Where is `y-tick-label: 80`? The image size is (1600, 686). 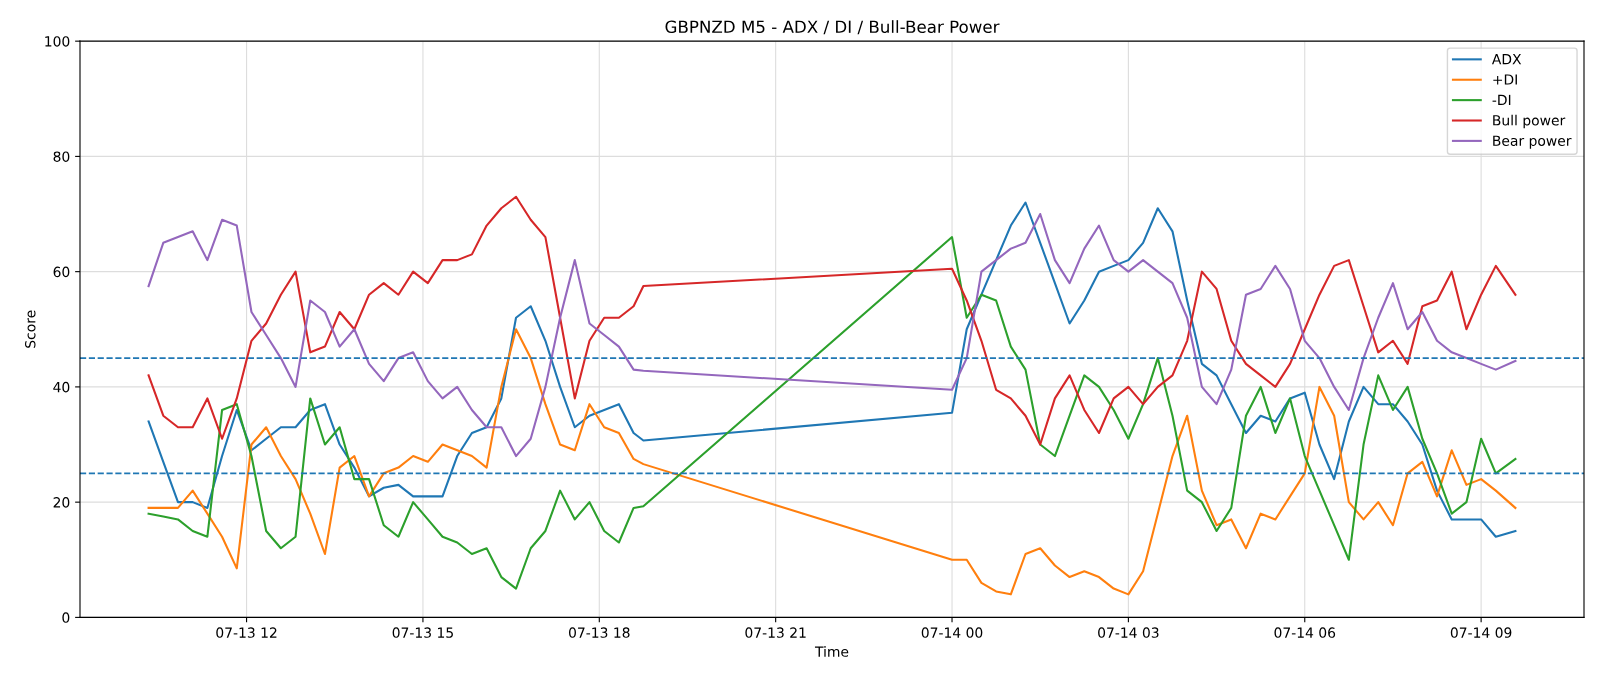
y-tick-label: 80 is located at coordinates (61, 156).